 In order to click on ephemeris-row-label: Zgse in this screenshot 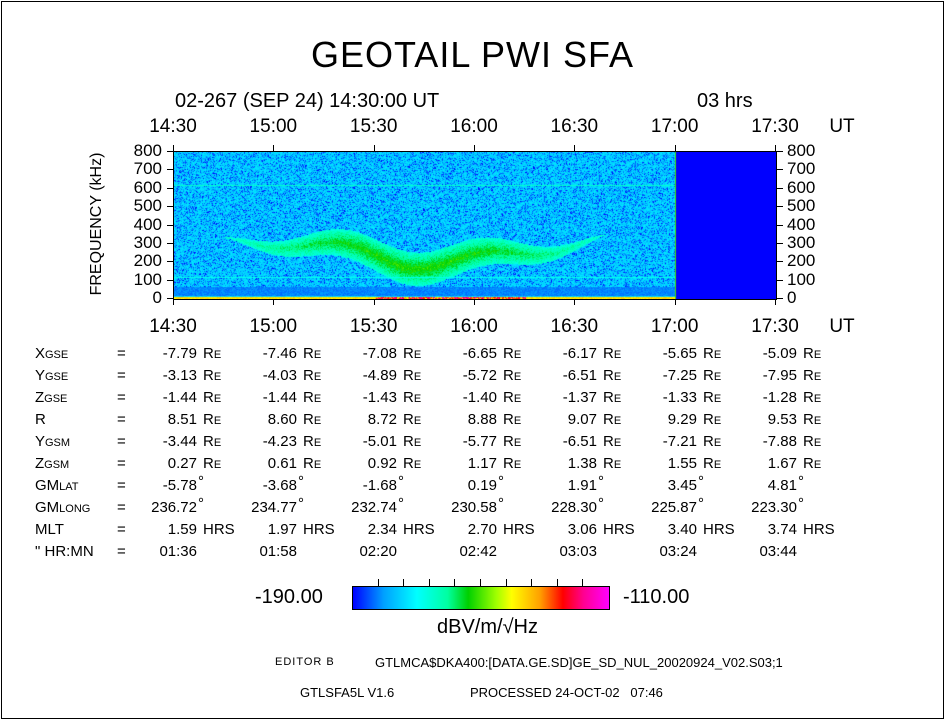, I will do `click(51, 397)`.